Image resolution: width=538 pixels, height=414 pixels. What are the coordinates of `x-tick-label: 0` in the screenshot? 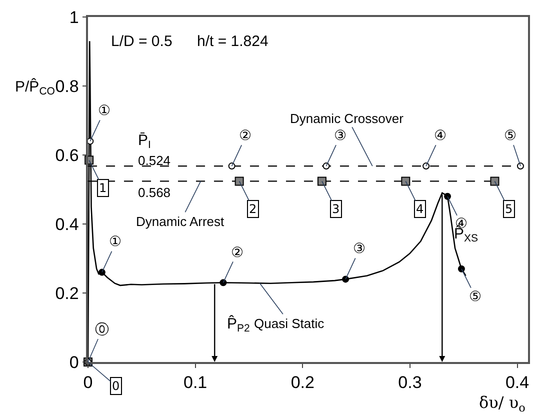 It's located at (88, 382).